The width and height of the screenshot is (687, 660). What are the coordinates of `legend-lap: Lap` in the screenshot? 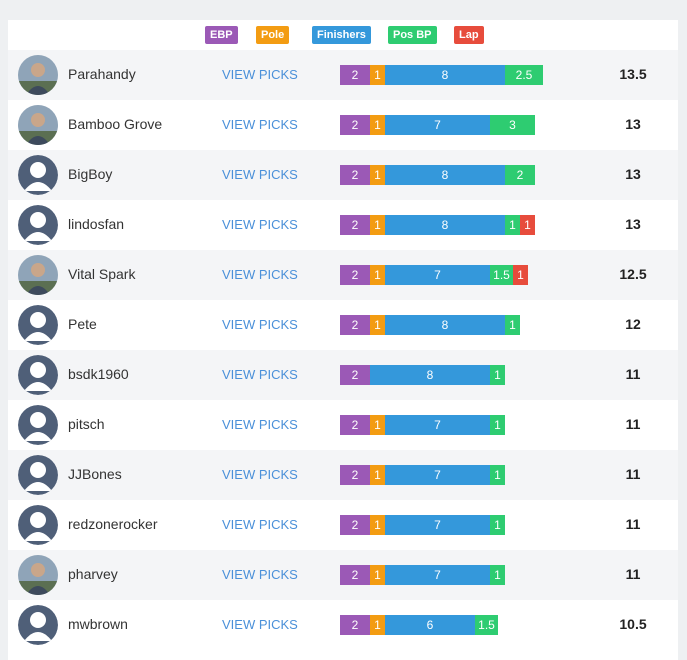 It's located at (469, 35).